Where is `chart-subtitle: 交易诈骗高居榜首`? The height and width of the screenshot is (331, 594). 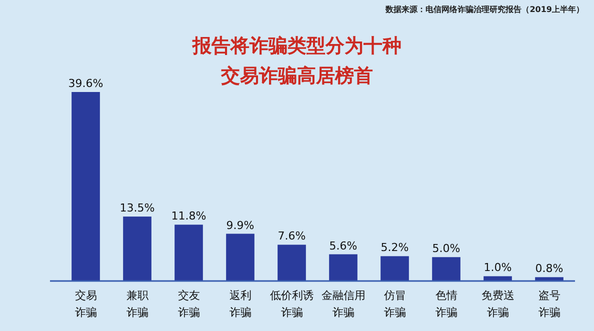
chart-subtitle: 交易诈骗高居榜首 is located at coordinates (296, 76).